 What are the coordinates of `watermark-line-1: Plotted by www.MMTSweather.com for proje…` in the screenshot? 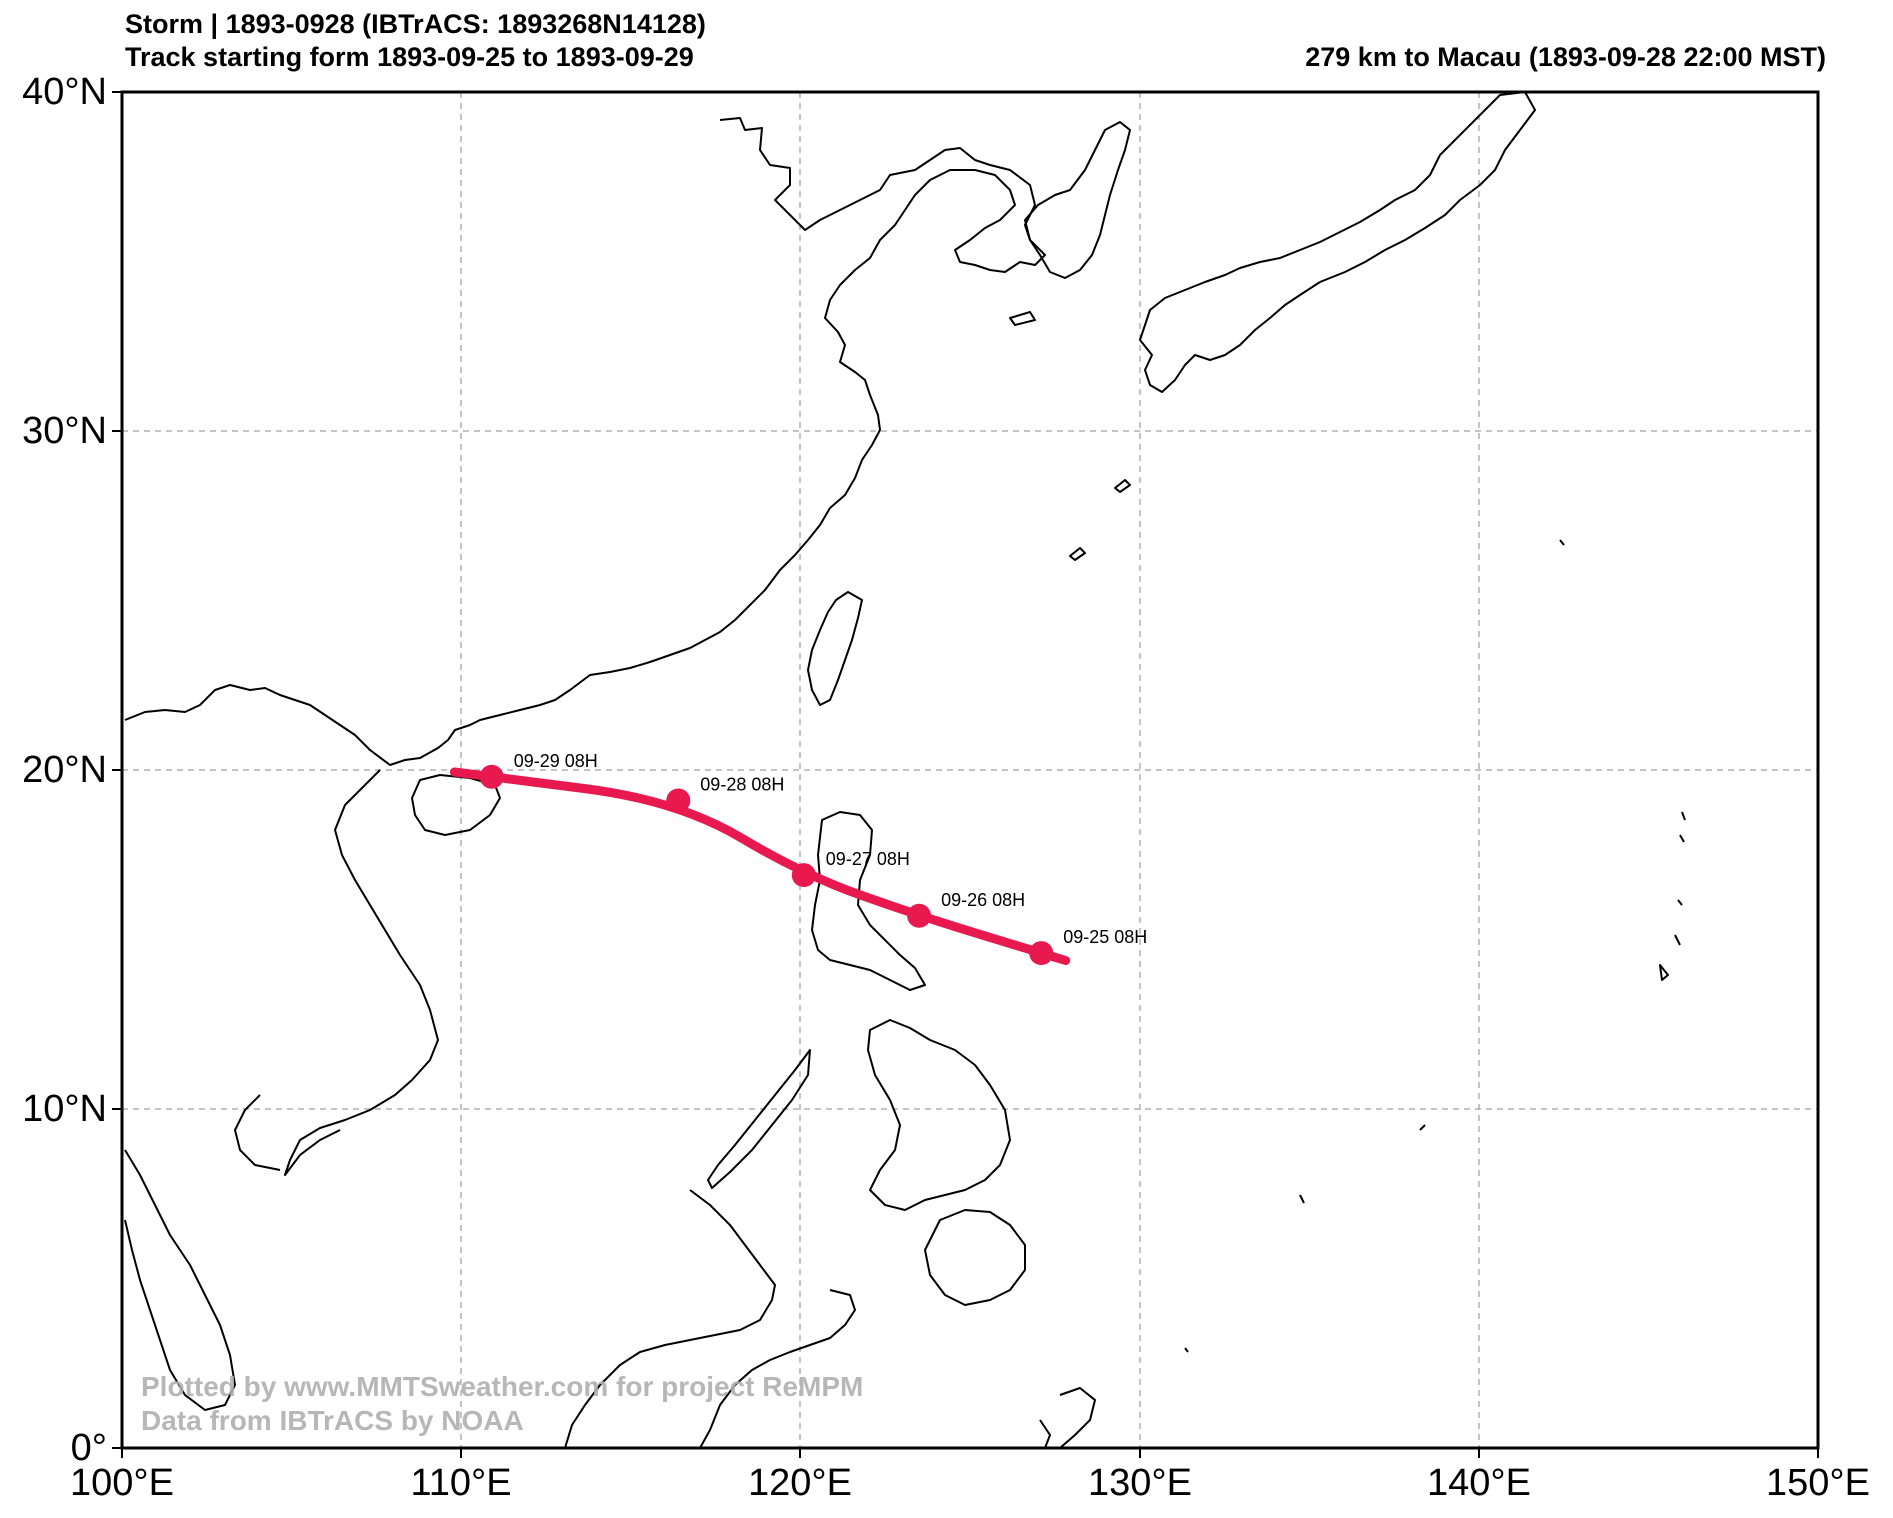 It's located at (502, 1386).